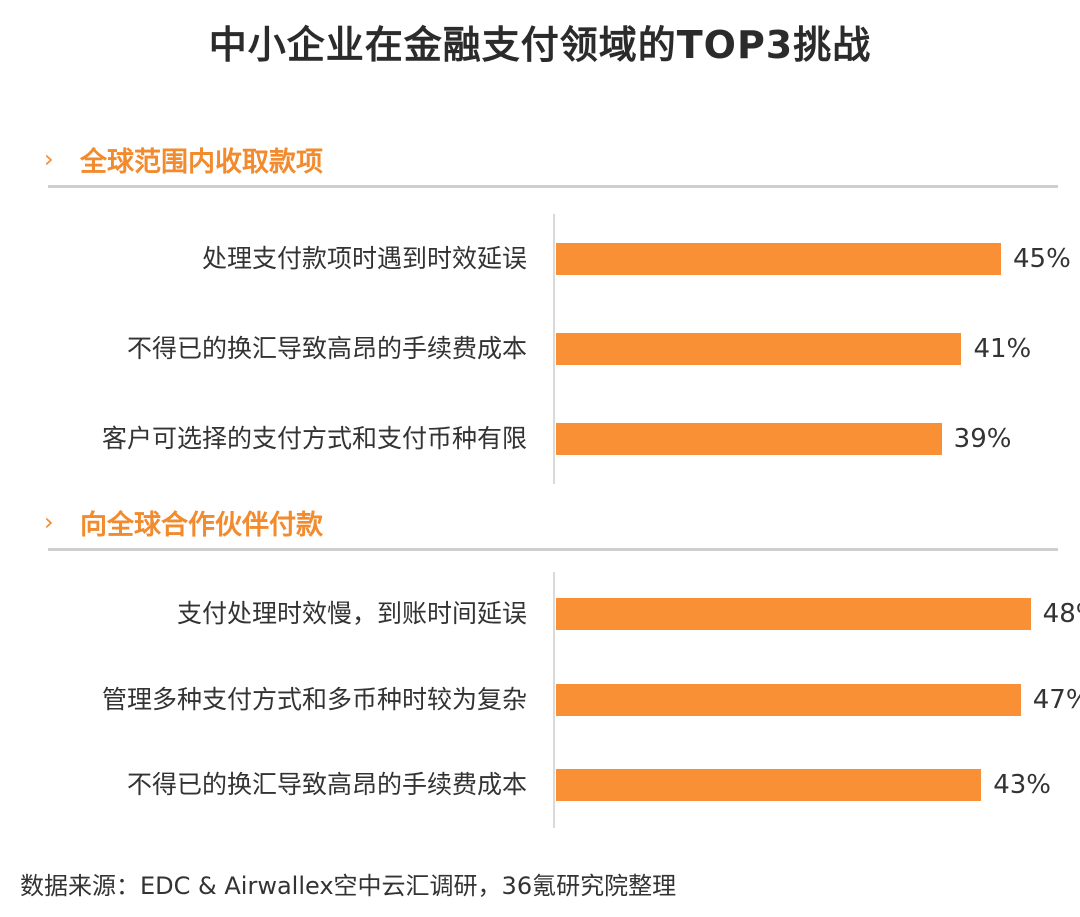  Describe the element at coordinates (1022, 785) in the screenshot. I see `value-label: 43%` at that location.